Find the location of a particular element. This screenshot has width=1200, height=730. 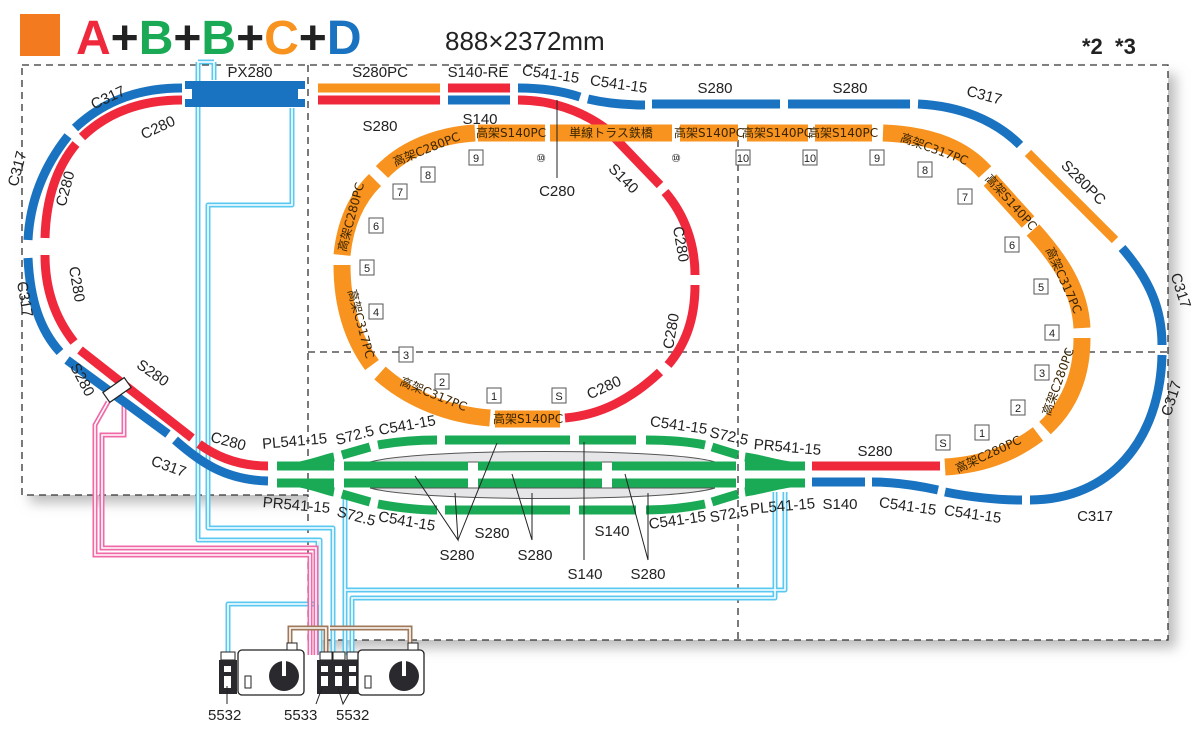

px280-crossing-track is located at coordinates (245, 94).